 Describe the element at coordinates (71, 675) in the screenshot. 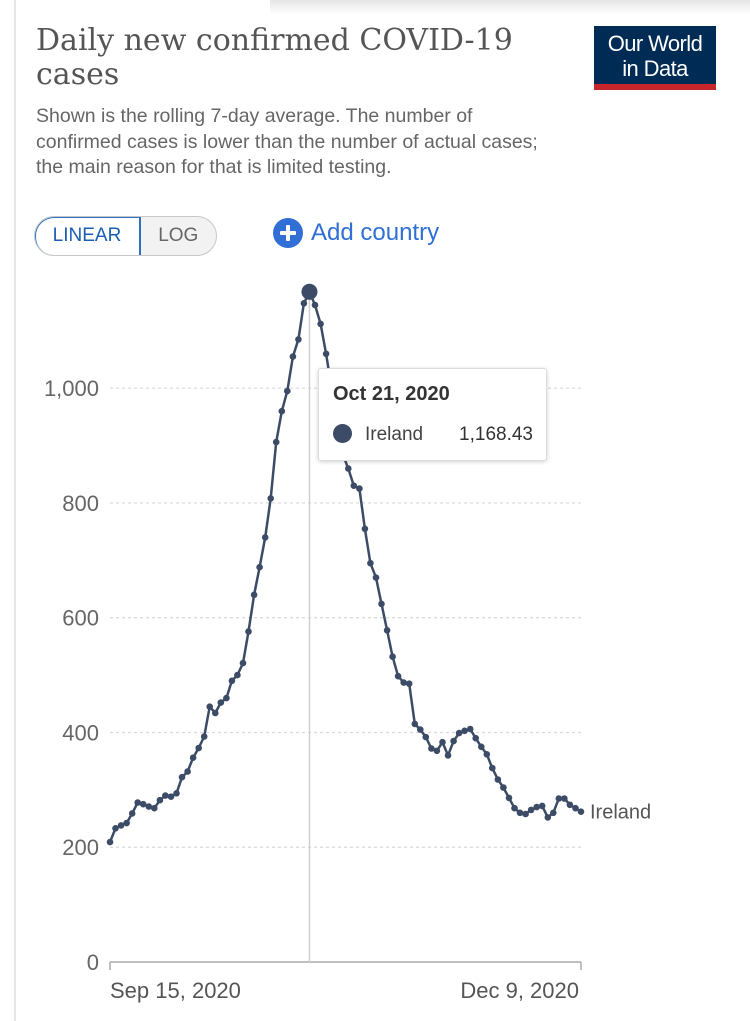

I see `y-axis-ticks: 0 200 400 600 800 1,000` at that location.